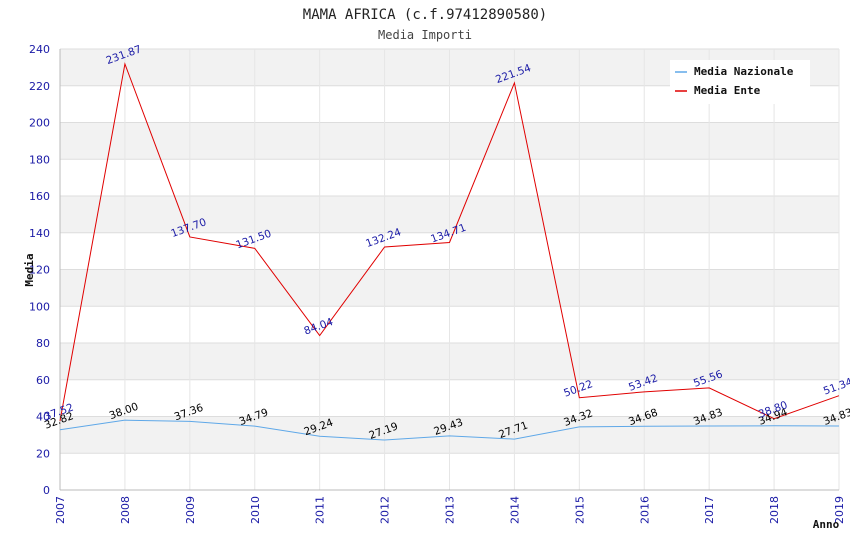 The image size is (850, 550). I want to click on y-tick-label: 100, so click(39, 306).